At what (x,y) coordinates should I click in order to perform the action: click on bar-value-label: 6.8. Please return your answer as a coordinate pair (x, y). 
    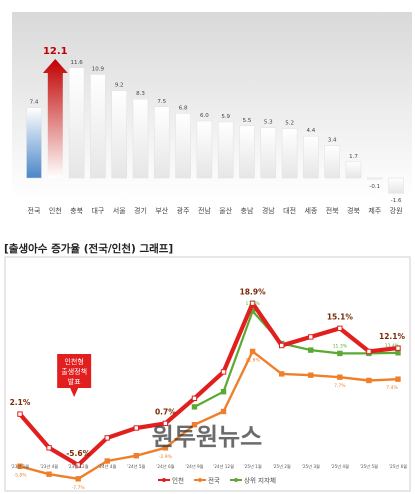
    Looking at the image, I should click on (183, 108).